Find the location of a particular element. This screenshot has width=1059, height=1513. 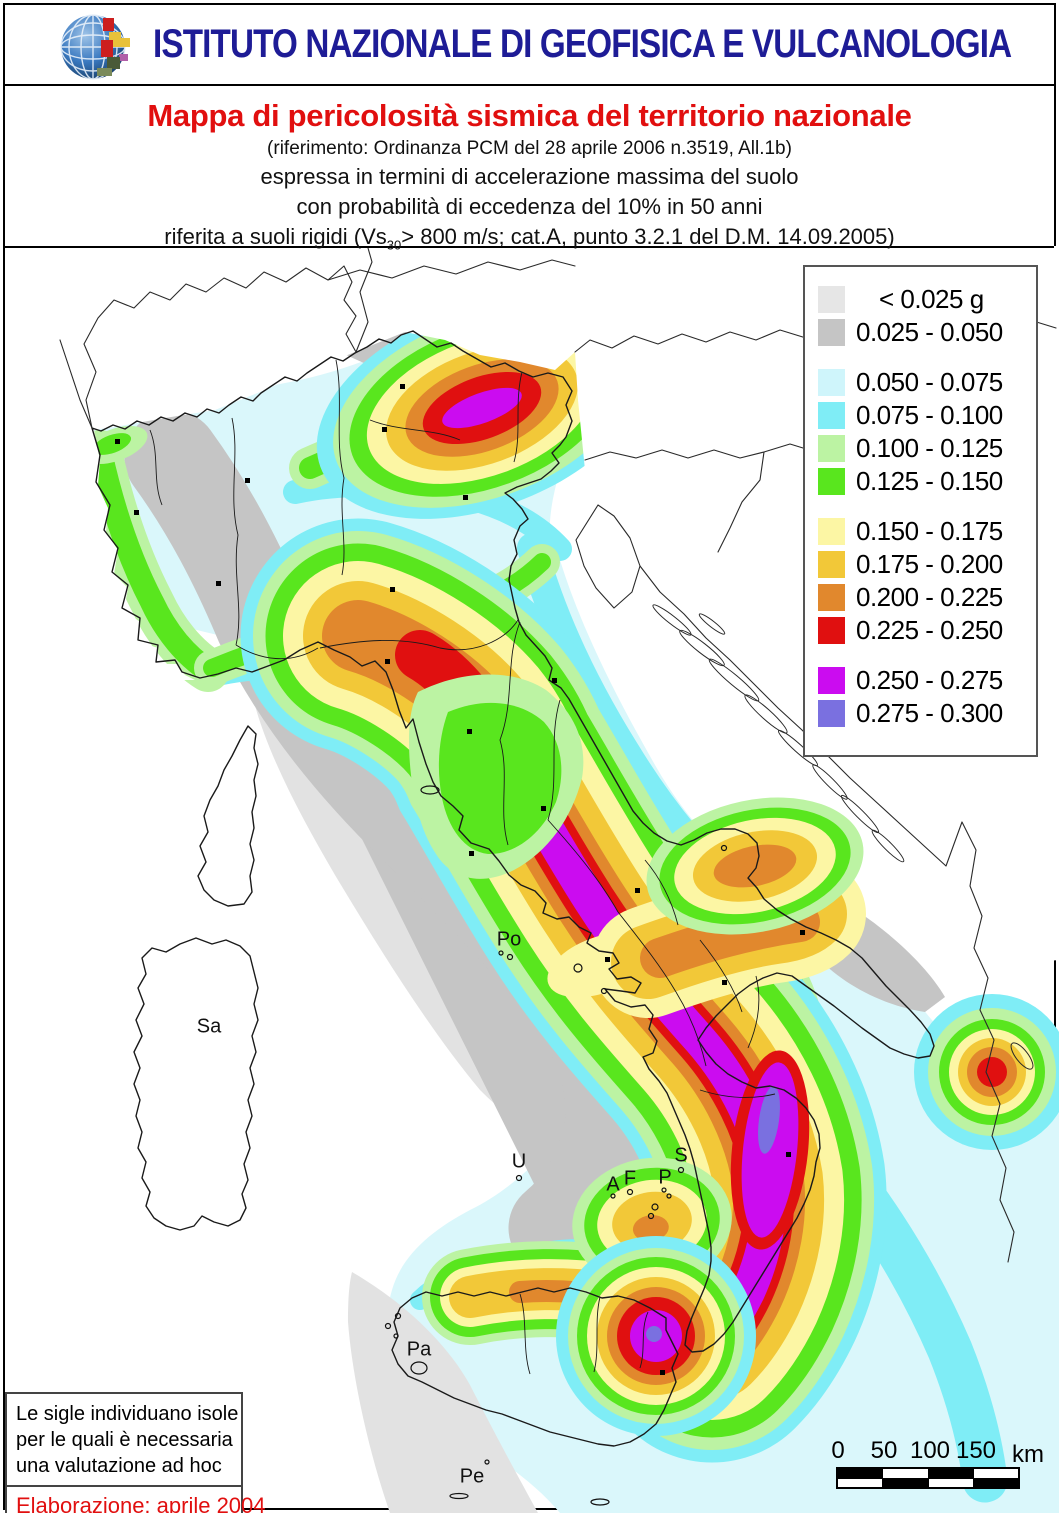

legend-item: 0.050 - 0.075 is located at coordinates (920, 382).